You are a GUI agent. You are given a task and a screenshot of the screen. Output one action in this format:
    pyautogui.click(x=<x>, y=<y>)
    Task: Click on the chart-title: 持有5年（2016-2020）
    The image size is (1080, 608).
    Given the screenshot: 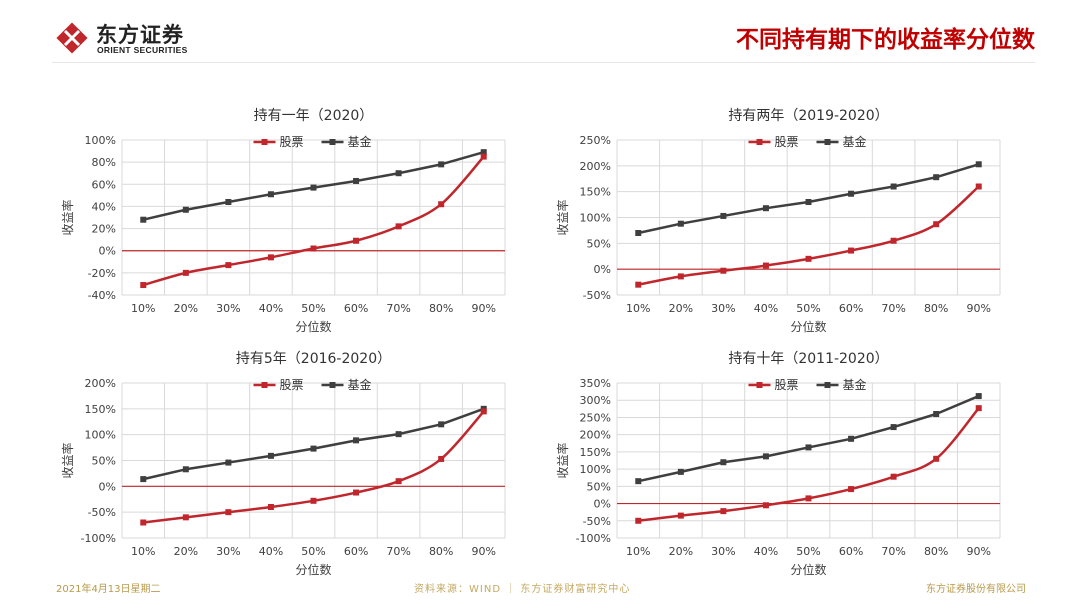 What is the action you would take?
    pyautogui.click(x=313, y=359)
    